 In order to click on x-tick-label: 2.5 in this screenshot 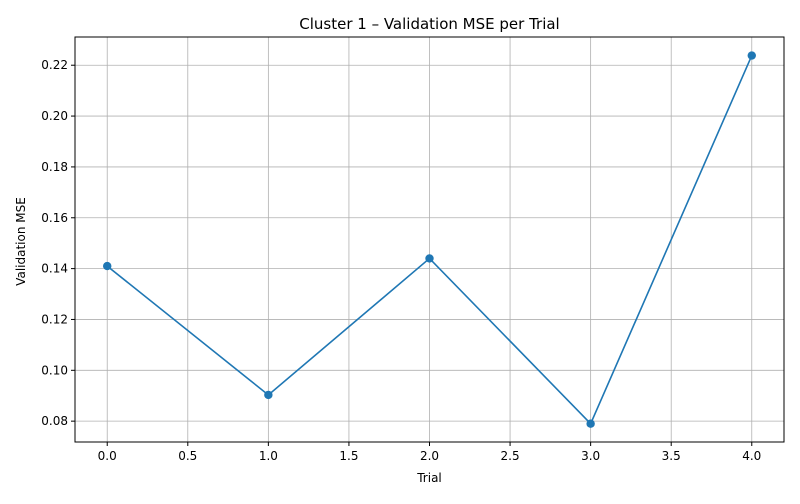, I will do `click(510, 456)`.